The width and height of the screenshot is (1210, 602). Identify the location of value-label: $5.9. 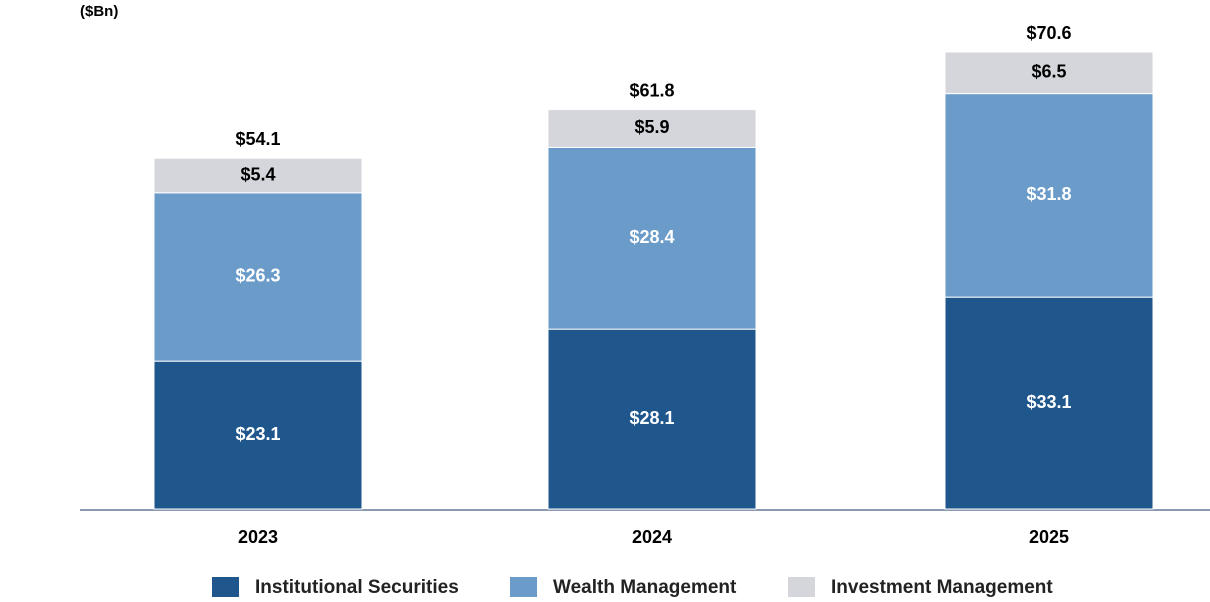
(651, 127).